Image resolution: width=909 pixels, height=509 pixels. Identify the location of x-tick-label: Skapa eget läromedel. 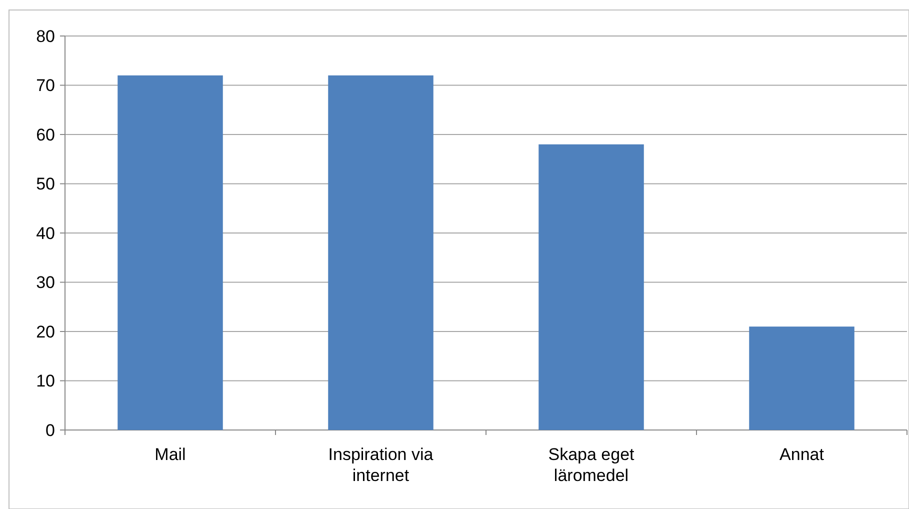
(591, 465).